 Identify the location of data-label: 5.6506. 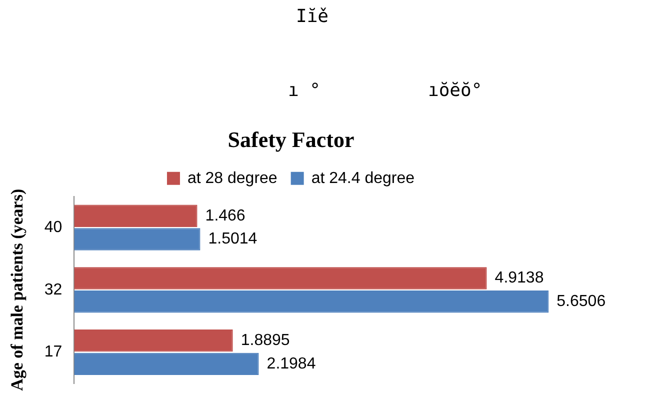
(581, 301).